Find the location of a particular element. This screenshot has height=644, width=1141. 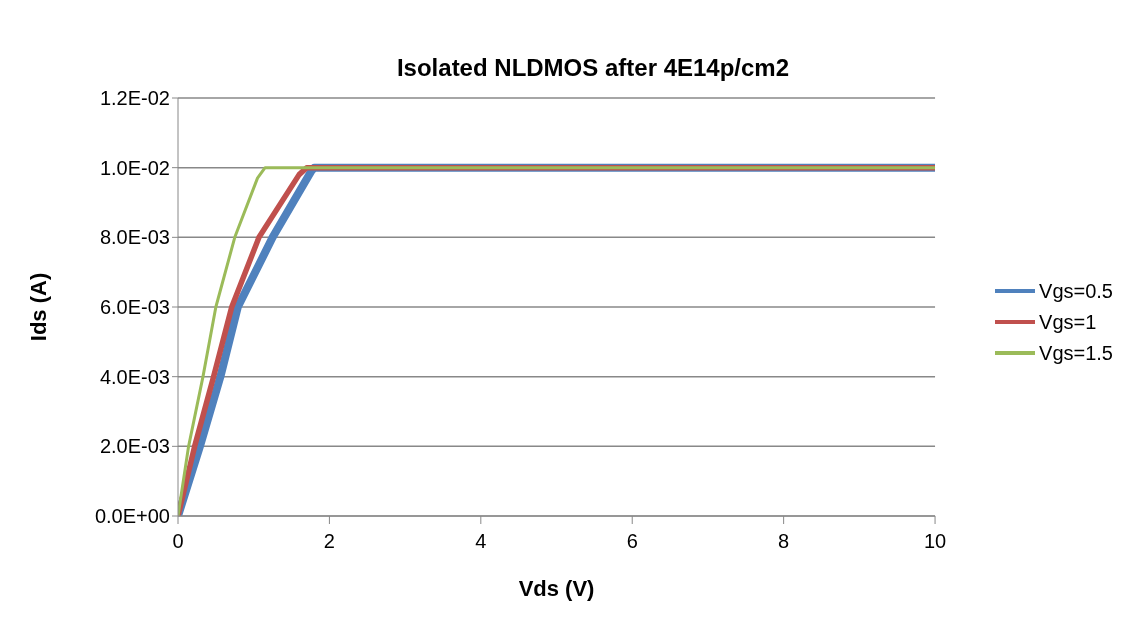

y-tick-label: 1.2E-02 is located at coordinates (134, 98).